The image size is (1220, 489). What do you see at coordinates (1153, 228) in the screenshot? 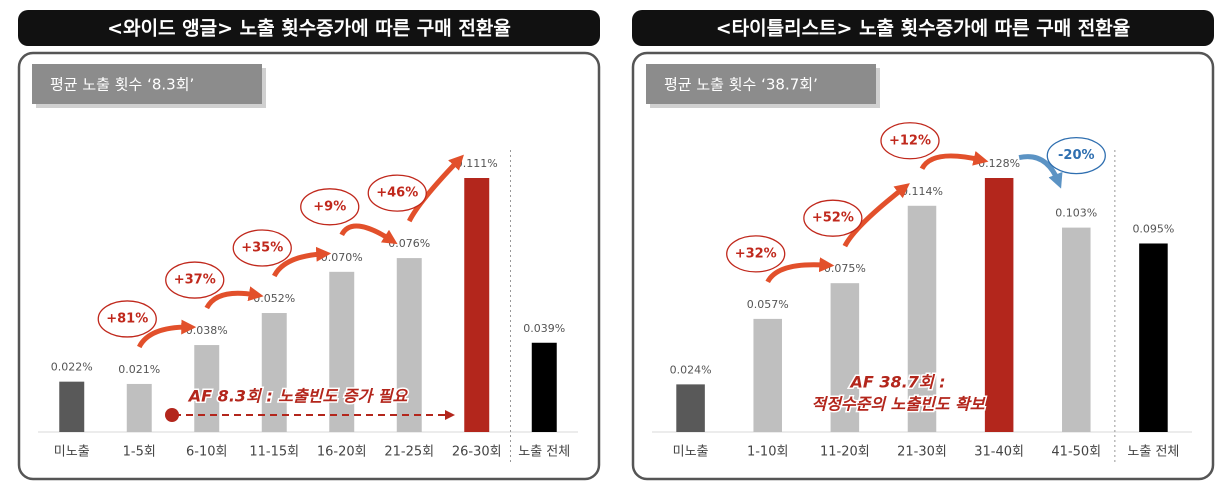
I see `value-label: 0.095%` at bounding box center [1153, 228].